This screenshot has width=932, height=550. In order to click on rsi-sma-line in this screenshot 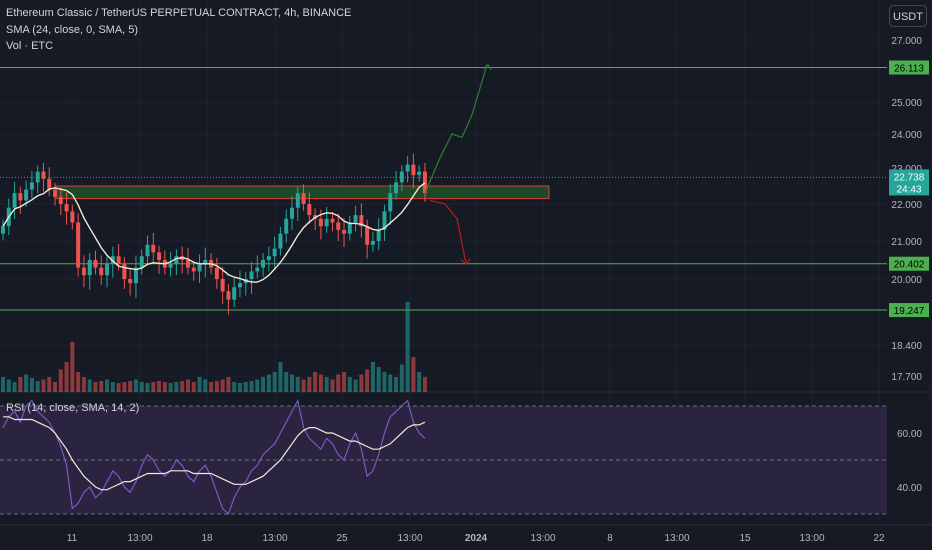, I will do `click(214, 453)`.